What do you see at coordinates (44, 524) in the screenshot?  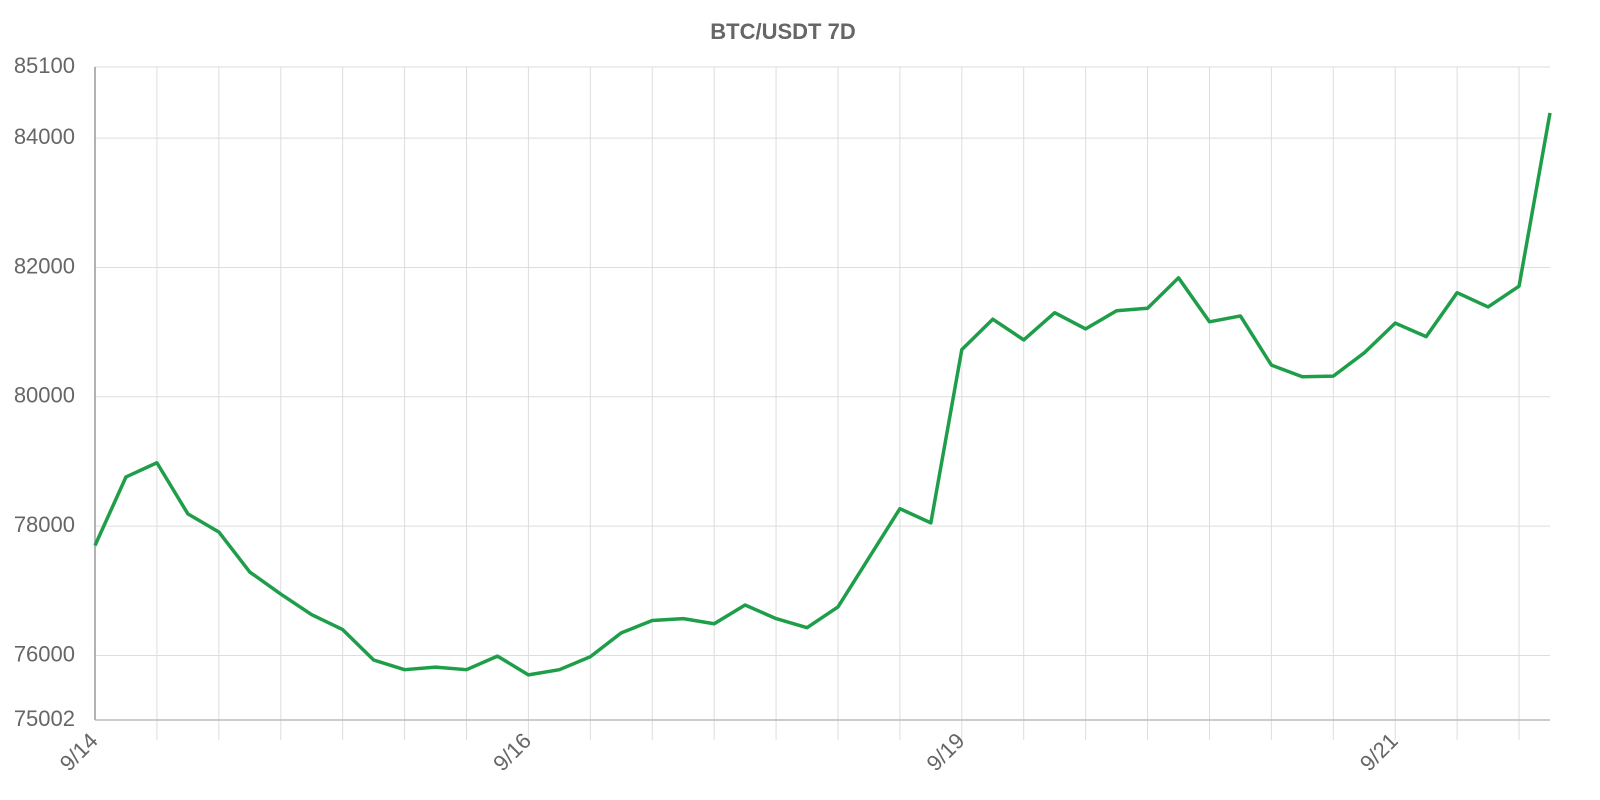 I see `y-tick-label: 78000` at bounding box center [44, 524].